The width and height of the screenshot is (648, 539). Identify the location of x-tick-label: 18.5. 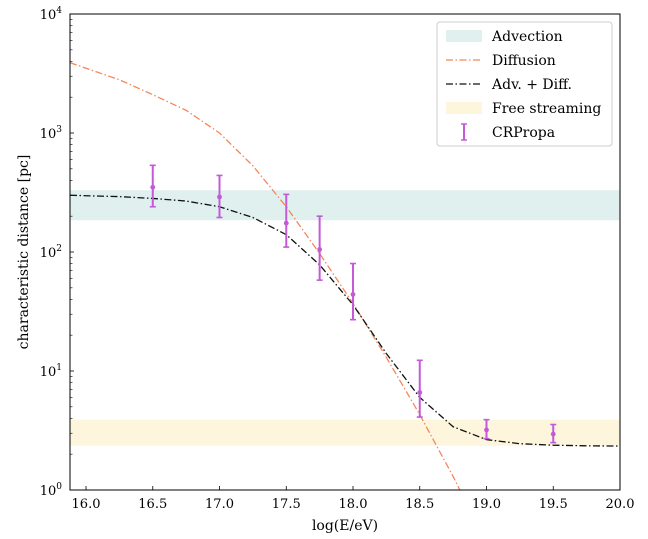
(419, 504).